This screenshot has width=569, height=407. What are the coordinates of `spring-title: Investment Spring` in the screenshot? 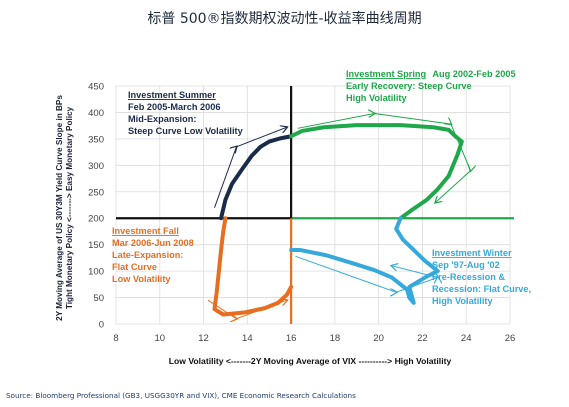 It's located at (386, 74).